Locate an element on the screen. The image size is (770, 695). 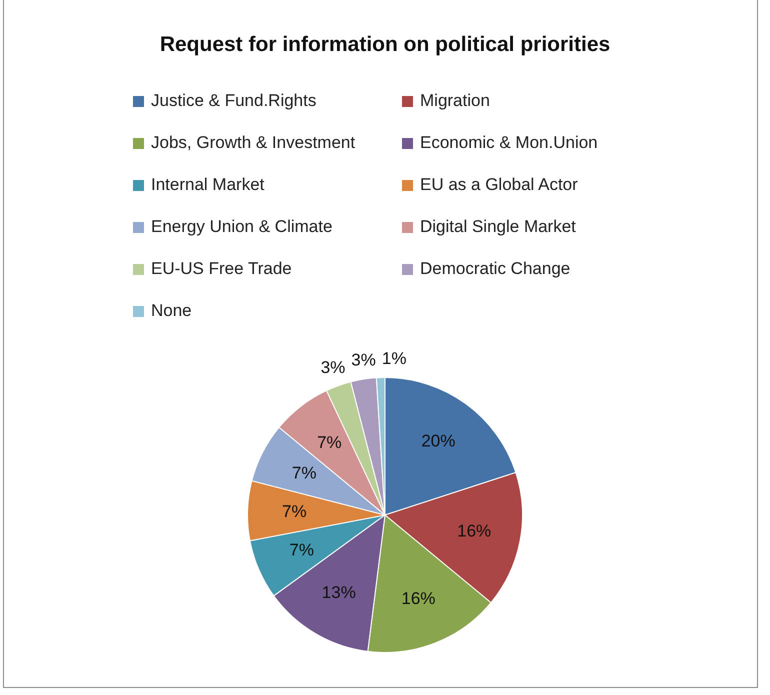
chart-title: Request for information on political priorities is located at coordinates (385, 45).